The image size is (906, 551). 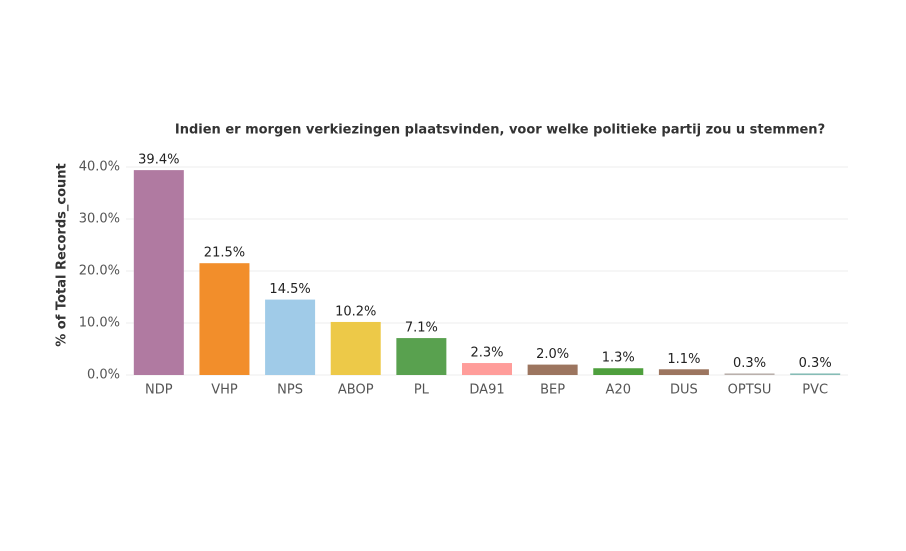 I want to click on value-label: 1.3%, so click(x=618, y=358).